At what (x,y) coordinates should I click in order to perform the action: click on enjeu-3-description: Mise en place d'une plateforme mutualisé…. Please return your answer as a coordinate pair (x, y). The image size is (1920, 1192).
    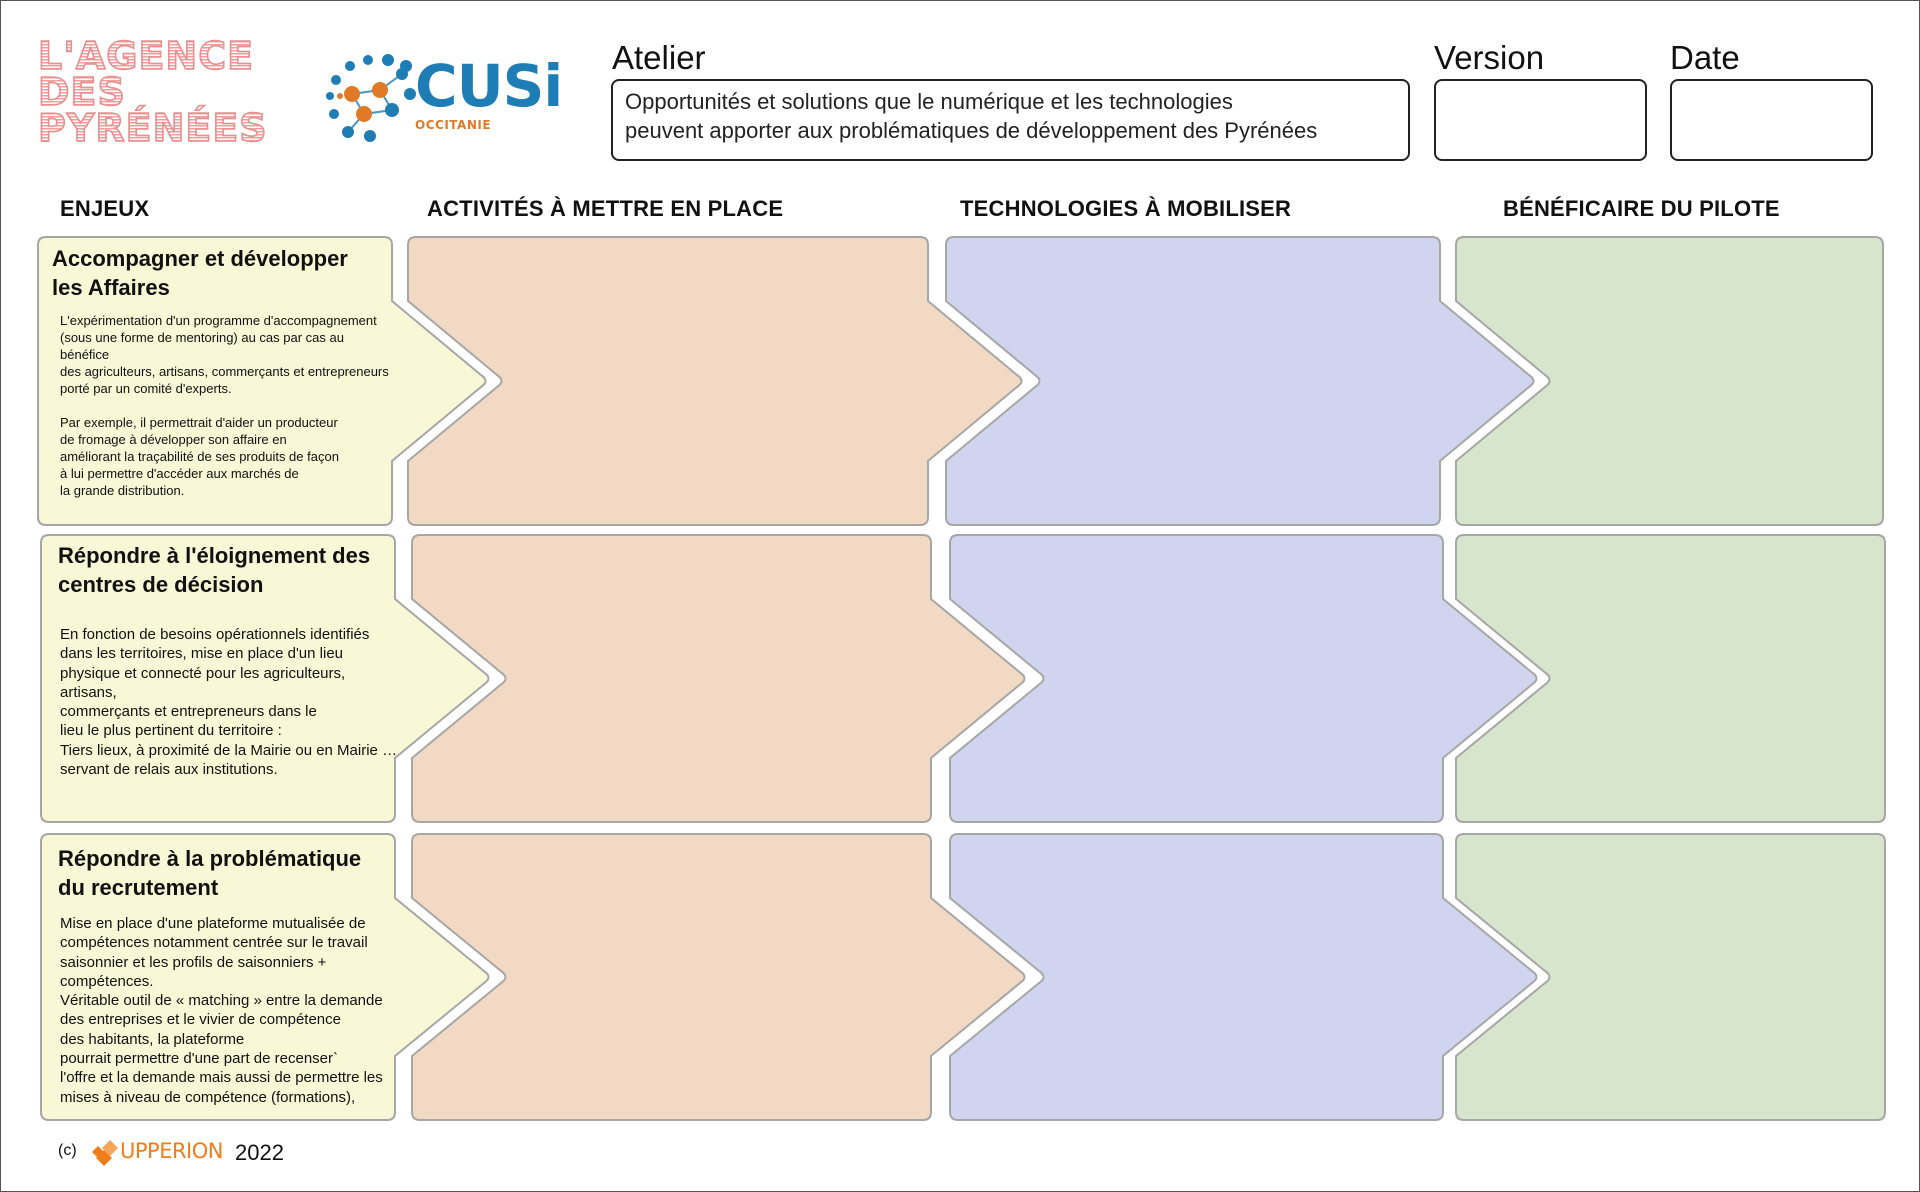
    Looking at the image, I should click on (221, 1010).